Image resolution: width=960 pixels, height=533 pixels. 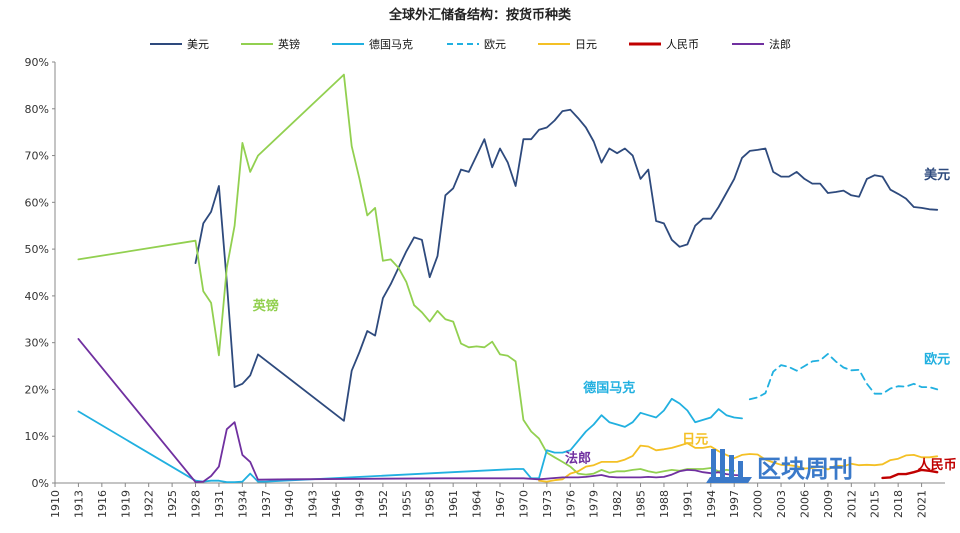 What do you see at coordinates (289, 44) in the screenshot?
I see `legend-label: 英镑` at bounding box center [289, 44].